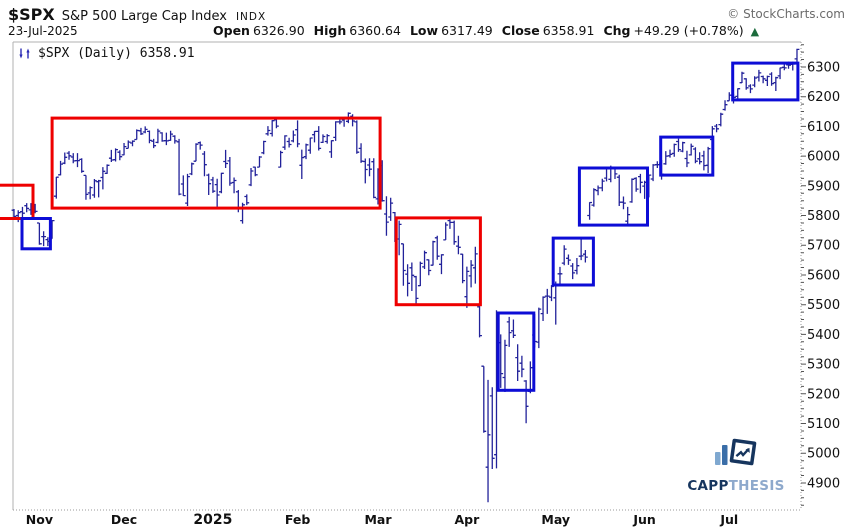 The image size is (850, 530). I want to click on chart-header: $SPX S&P 500 Large Cap Index INDX, so click(137, 14).